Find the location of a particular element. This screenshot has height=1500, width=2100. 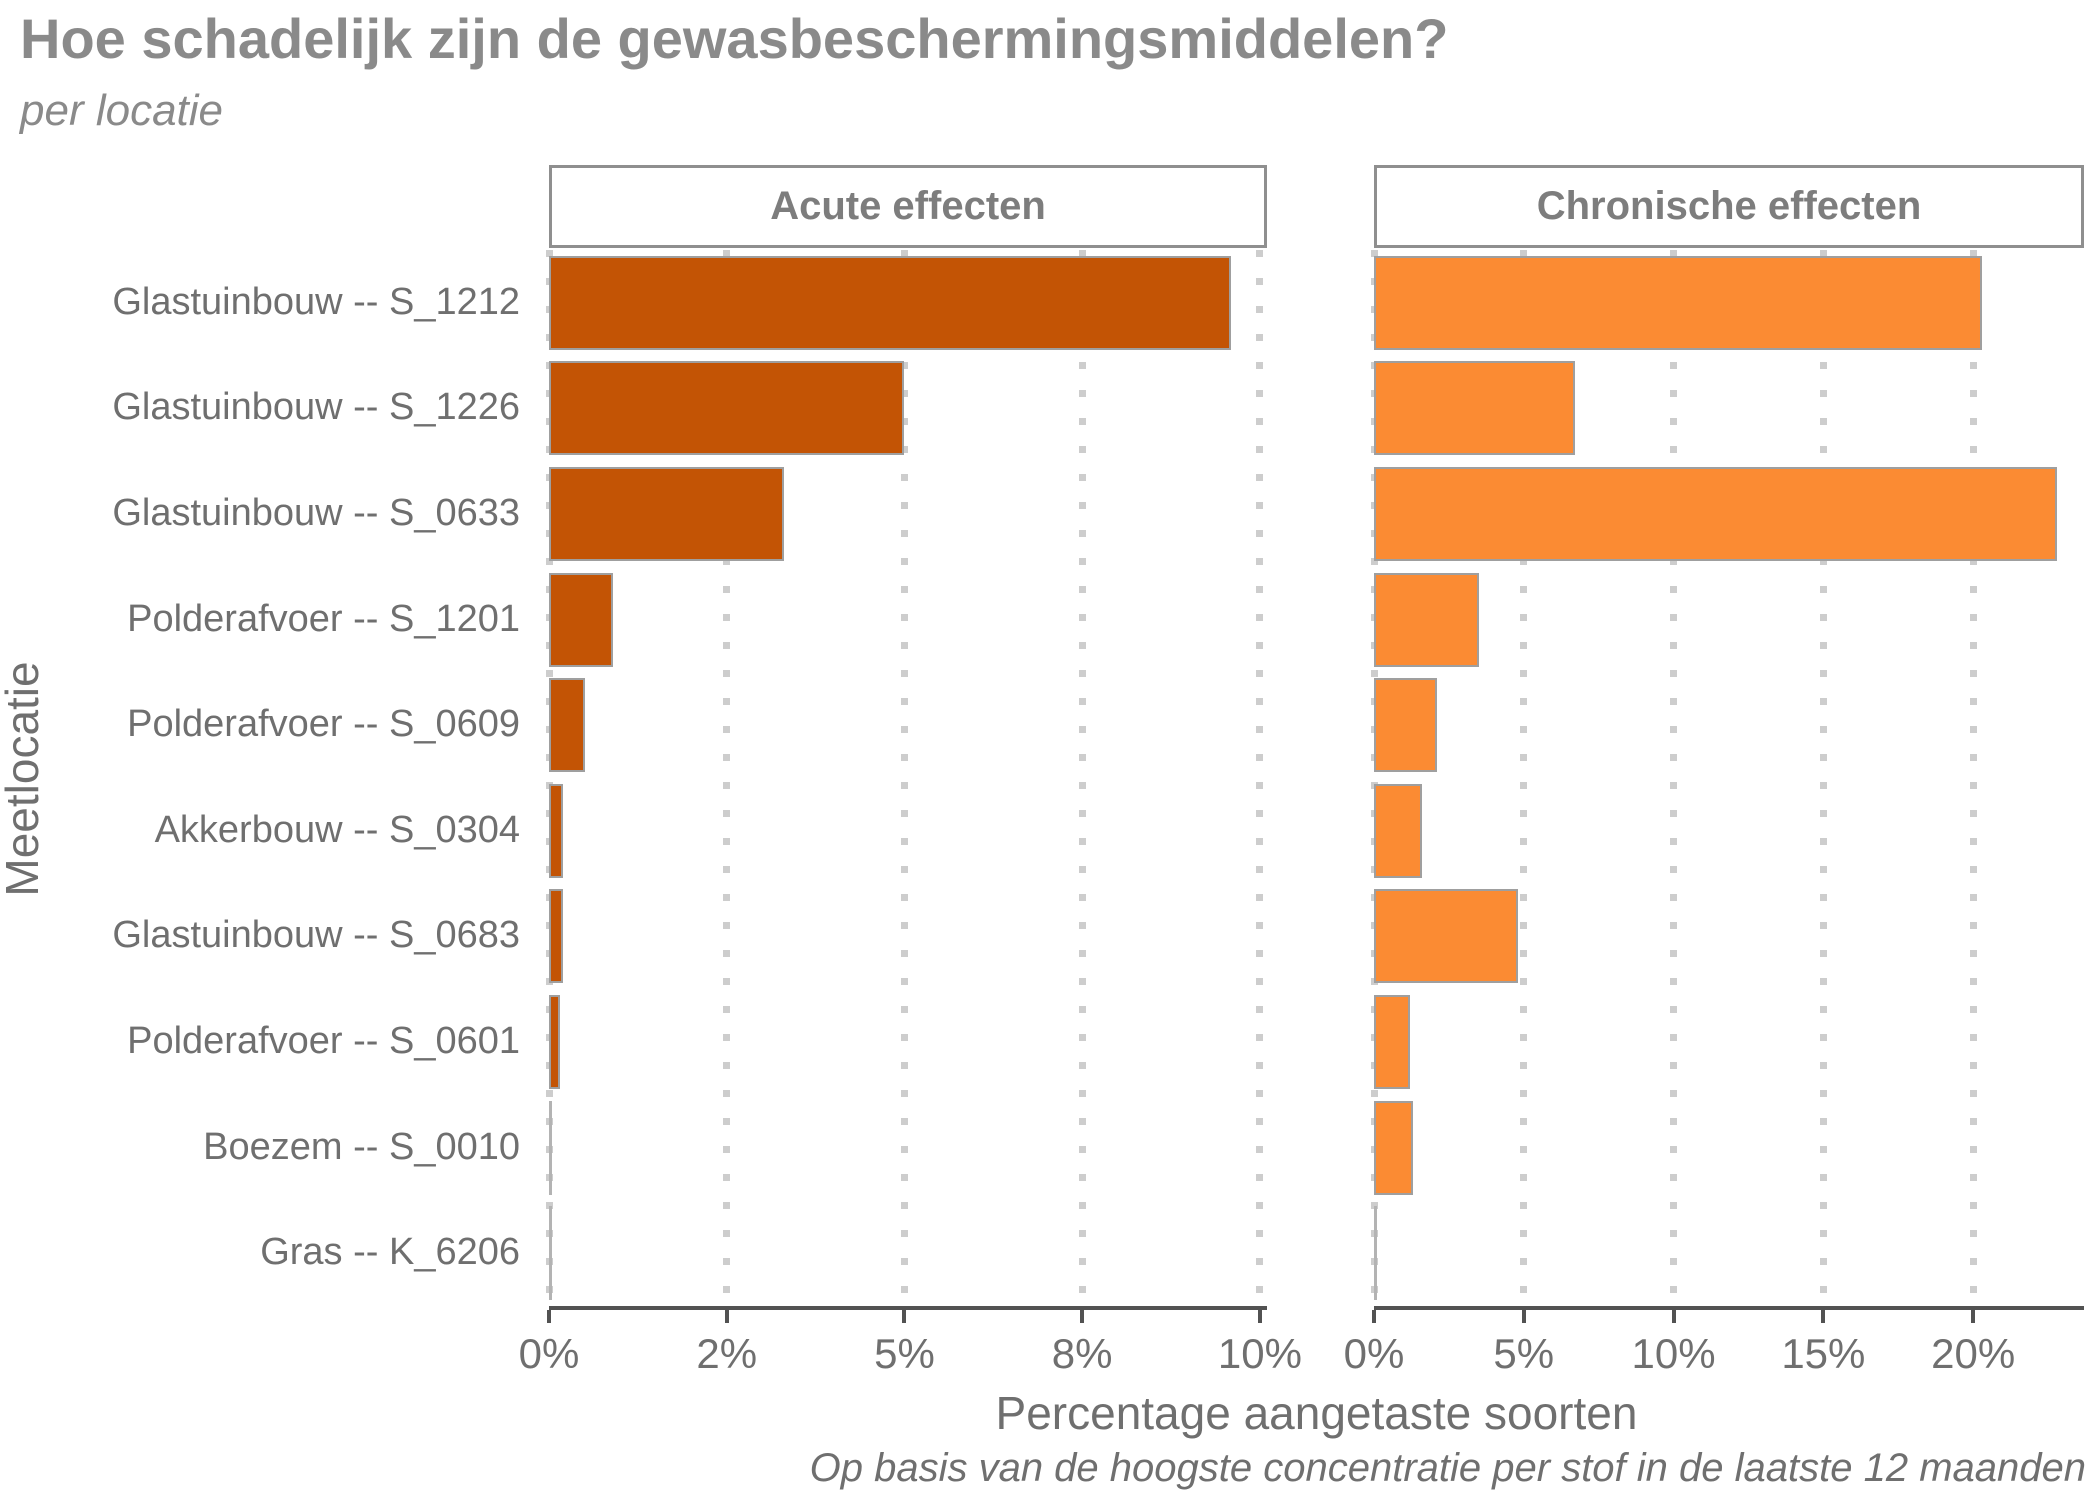

bar-acute-row10 is located at coordinates (550, 1253).